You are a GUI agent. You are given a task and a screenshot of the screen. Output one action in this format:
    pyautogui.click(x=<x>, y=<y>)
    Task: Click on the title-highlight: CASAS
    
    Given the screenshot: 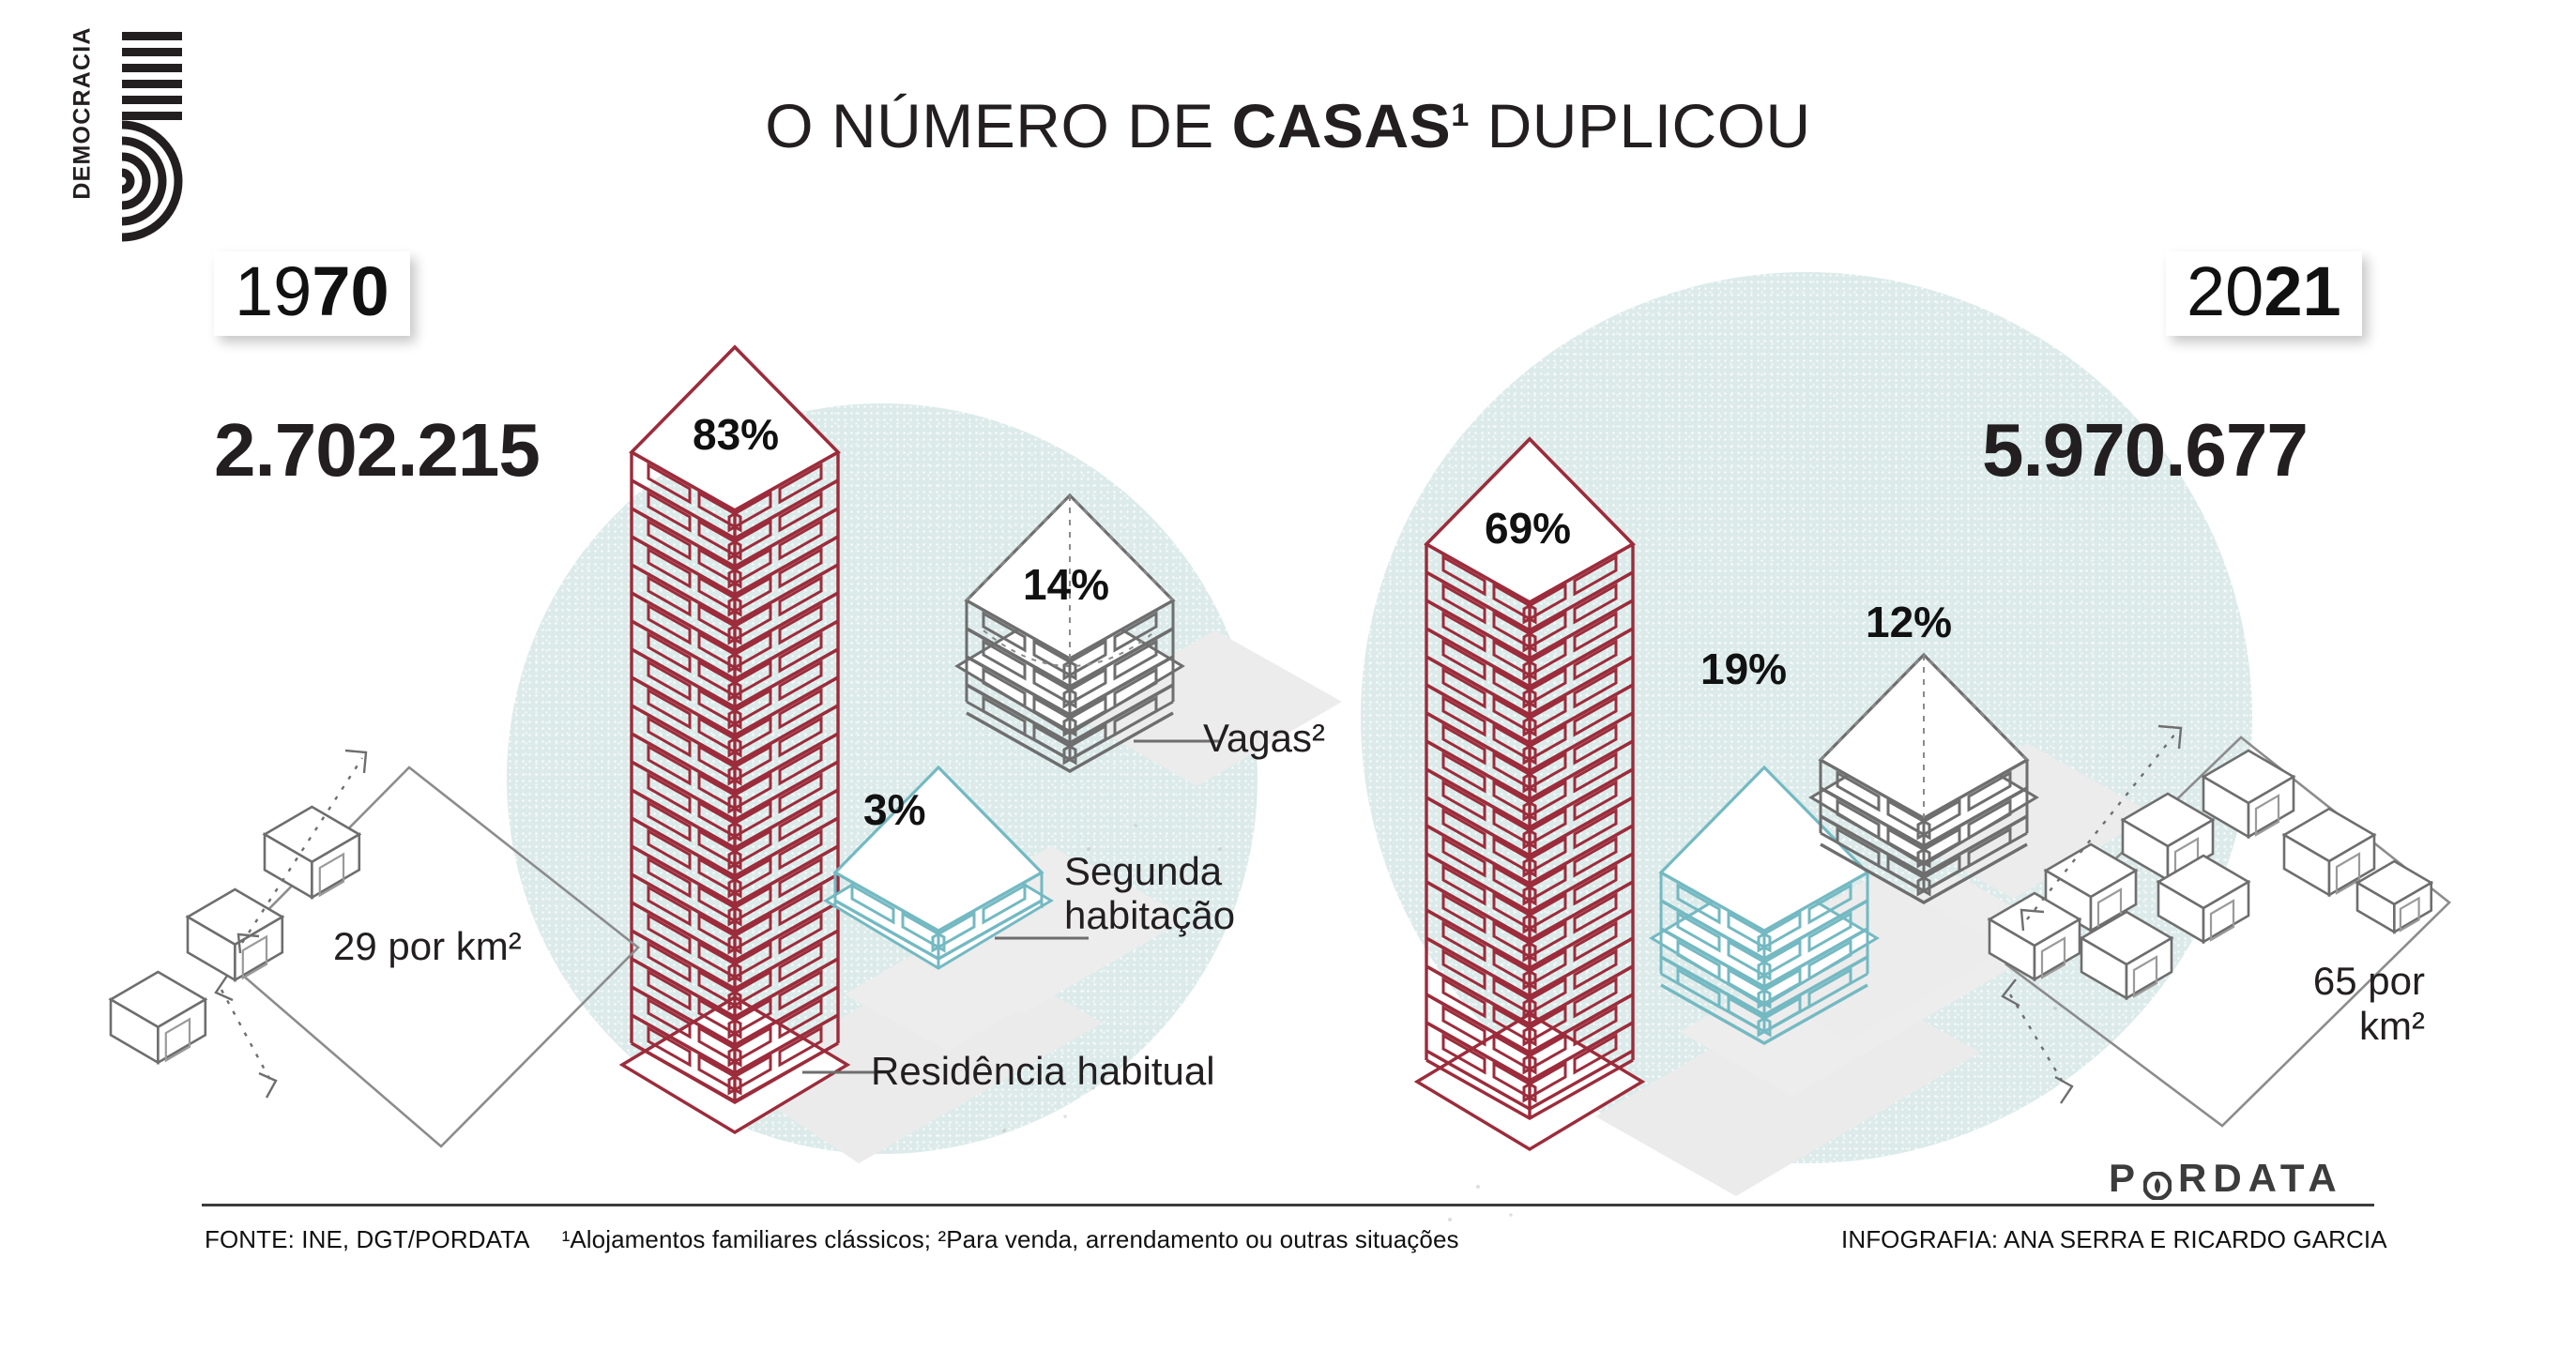 What is the action you would take?
    pyautogui.click(x=1341, y=126)
    